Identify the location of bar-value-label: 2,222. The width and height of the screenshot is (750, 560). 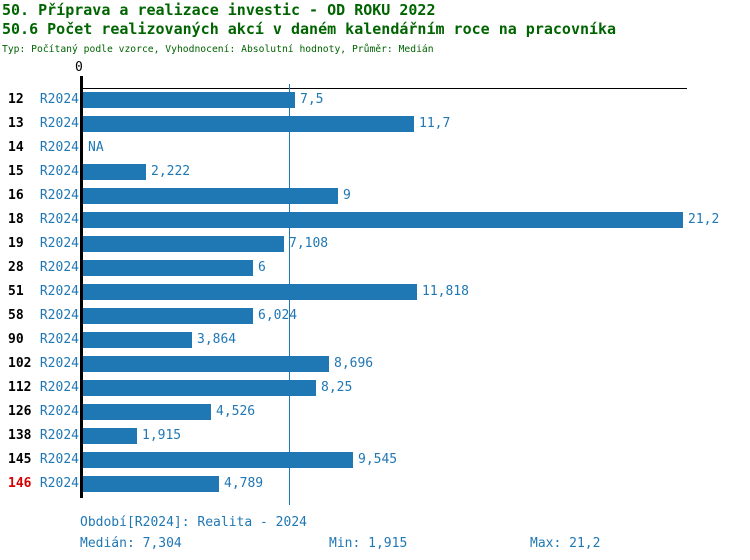
(171, 171).